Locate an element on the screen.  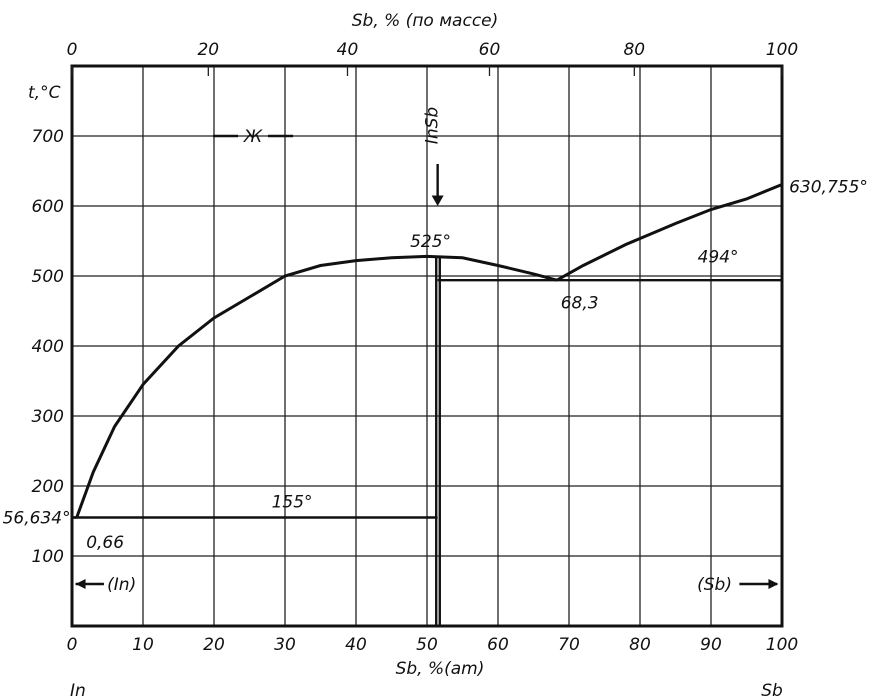
x-tick-50: 50 is located at coordinates (427, 645).